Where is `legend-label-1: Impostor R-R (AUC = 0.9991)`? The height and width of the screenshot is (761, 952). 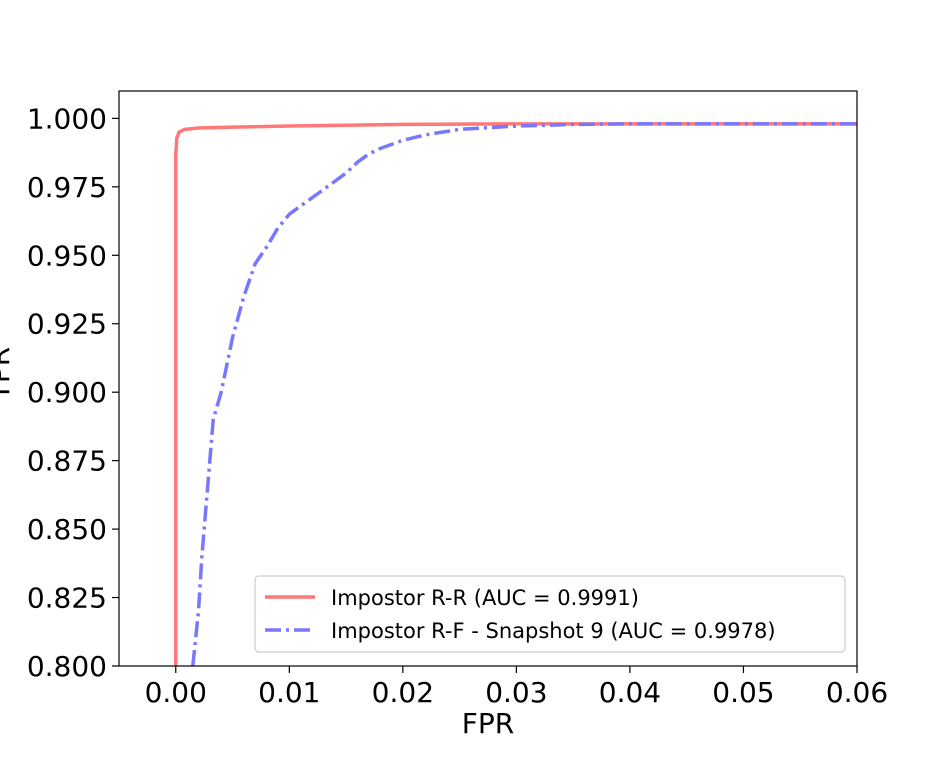 legend-label-1: Impostor R-R (AUC = 0.9991) is located at coordinates (485, 598).